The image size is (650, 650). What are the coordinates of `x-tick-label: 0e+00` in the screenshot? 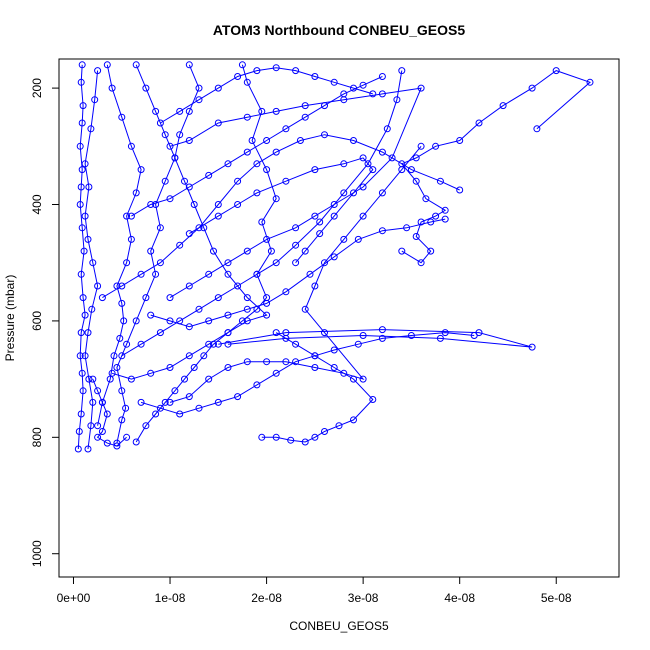 It's located at (74, 598).